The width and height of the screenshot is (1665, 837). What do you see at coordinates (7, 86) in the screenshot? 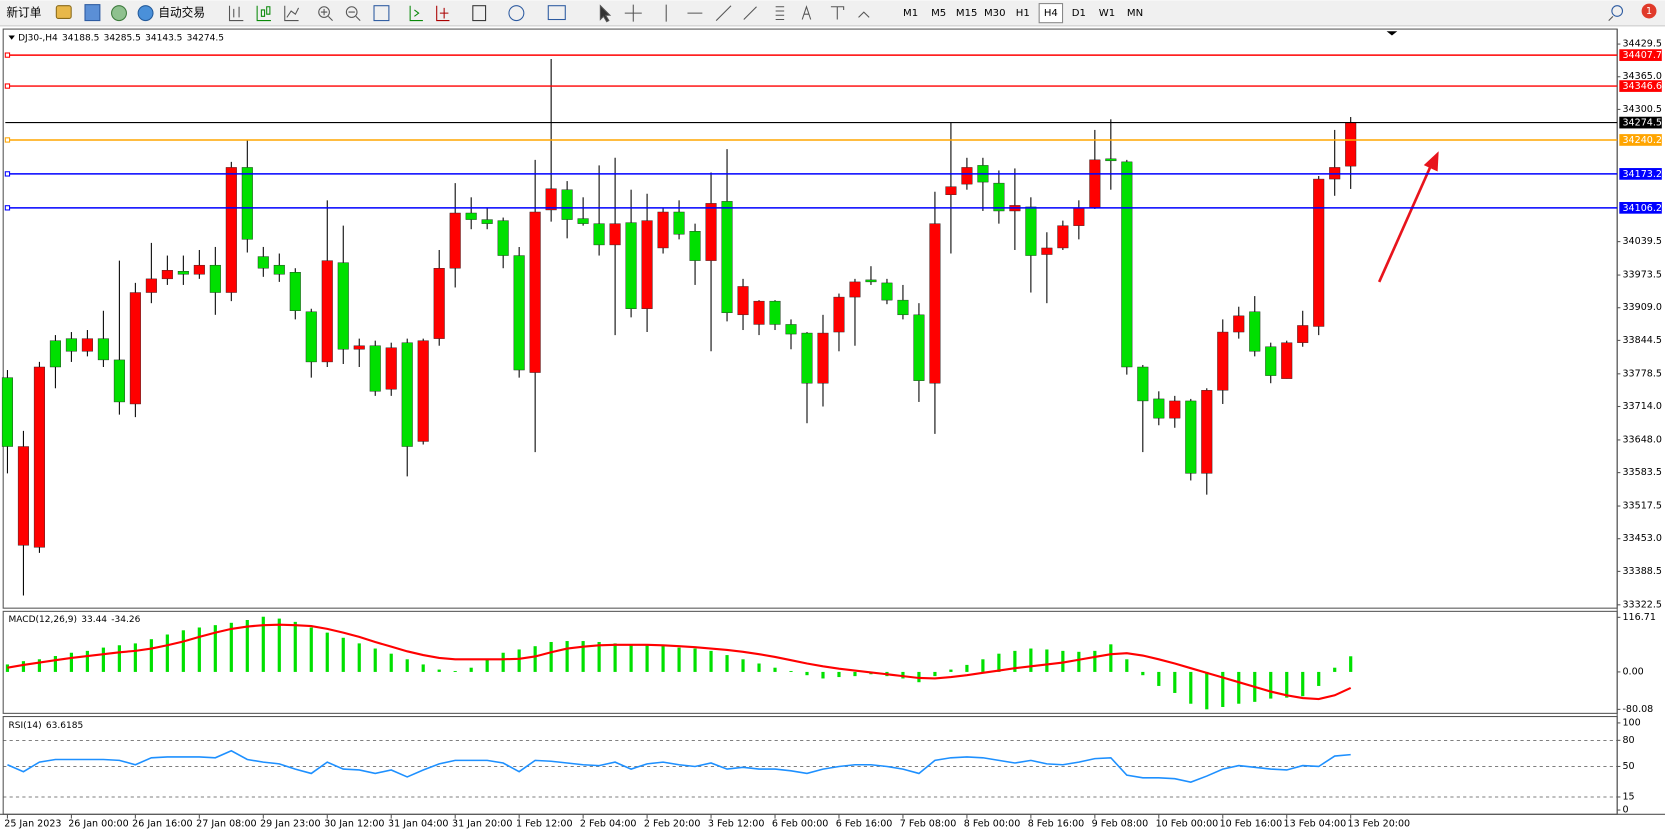
I see `line-anchor` at bounding box center [7, 86].